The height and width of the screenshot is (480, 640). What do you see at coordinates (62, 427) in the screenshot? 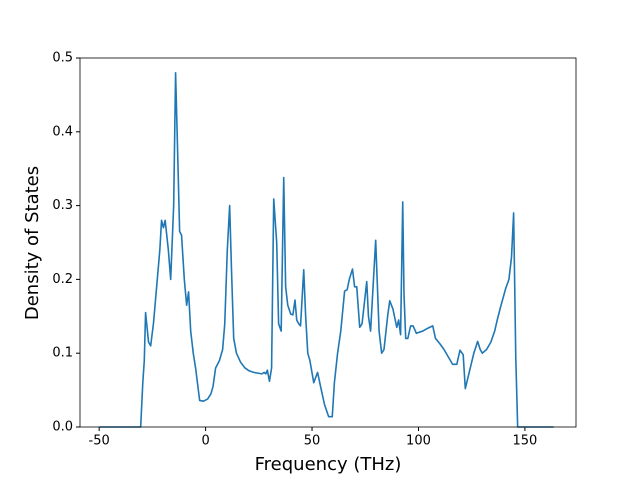
I see `y-tick-label: 0.0` at bounding box center [62, 427].